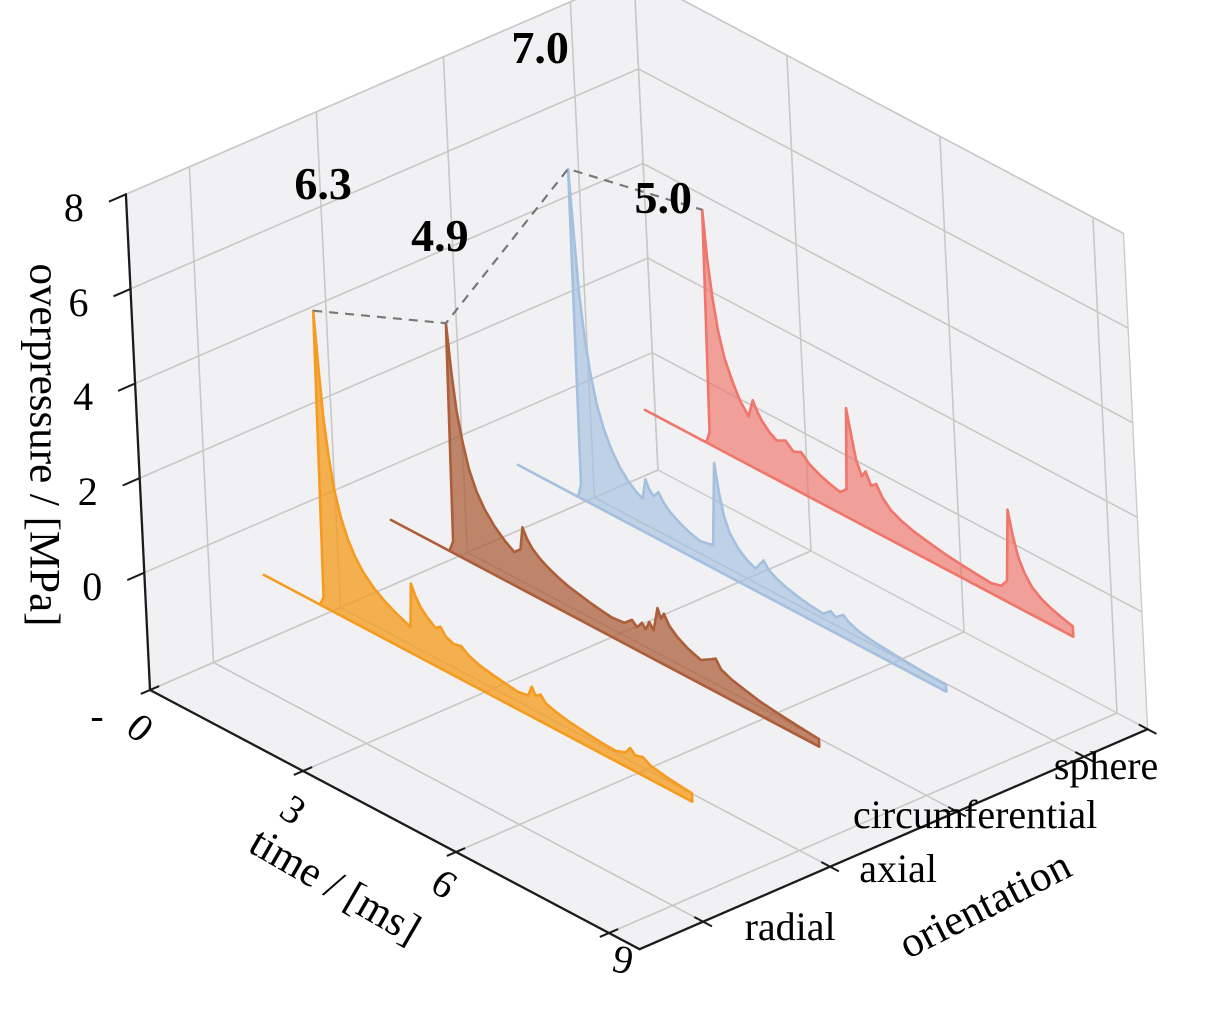 The height and width of the screenshot is (1022, 1224). I want to click on z-tick-label-4: 4, so click(83, 397).